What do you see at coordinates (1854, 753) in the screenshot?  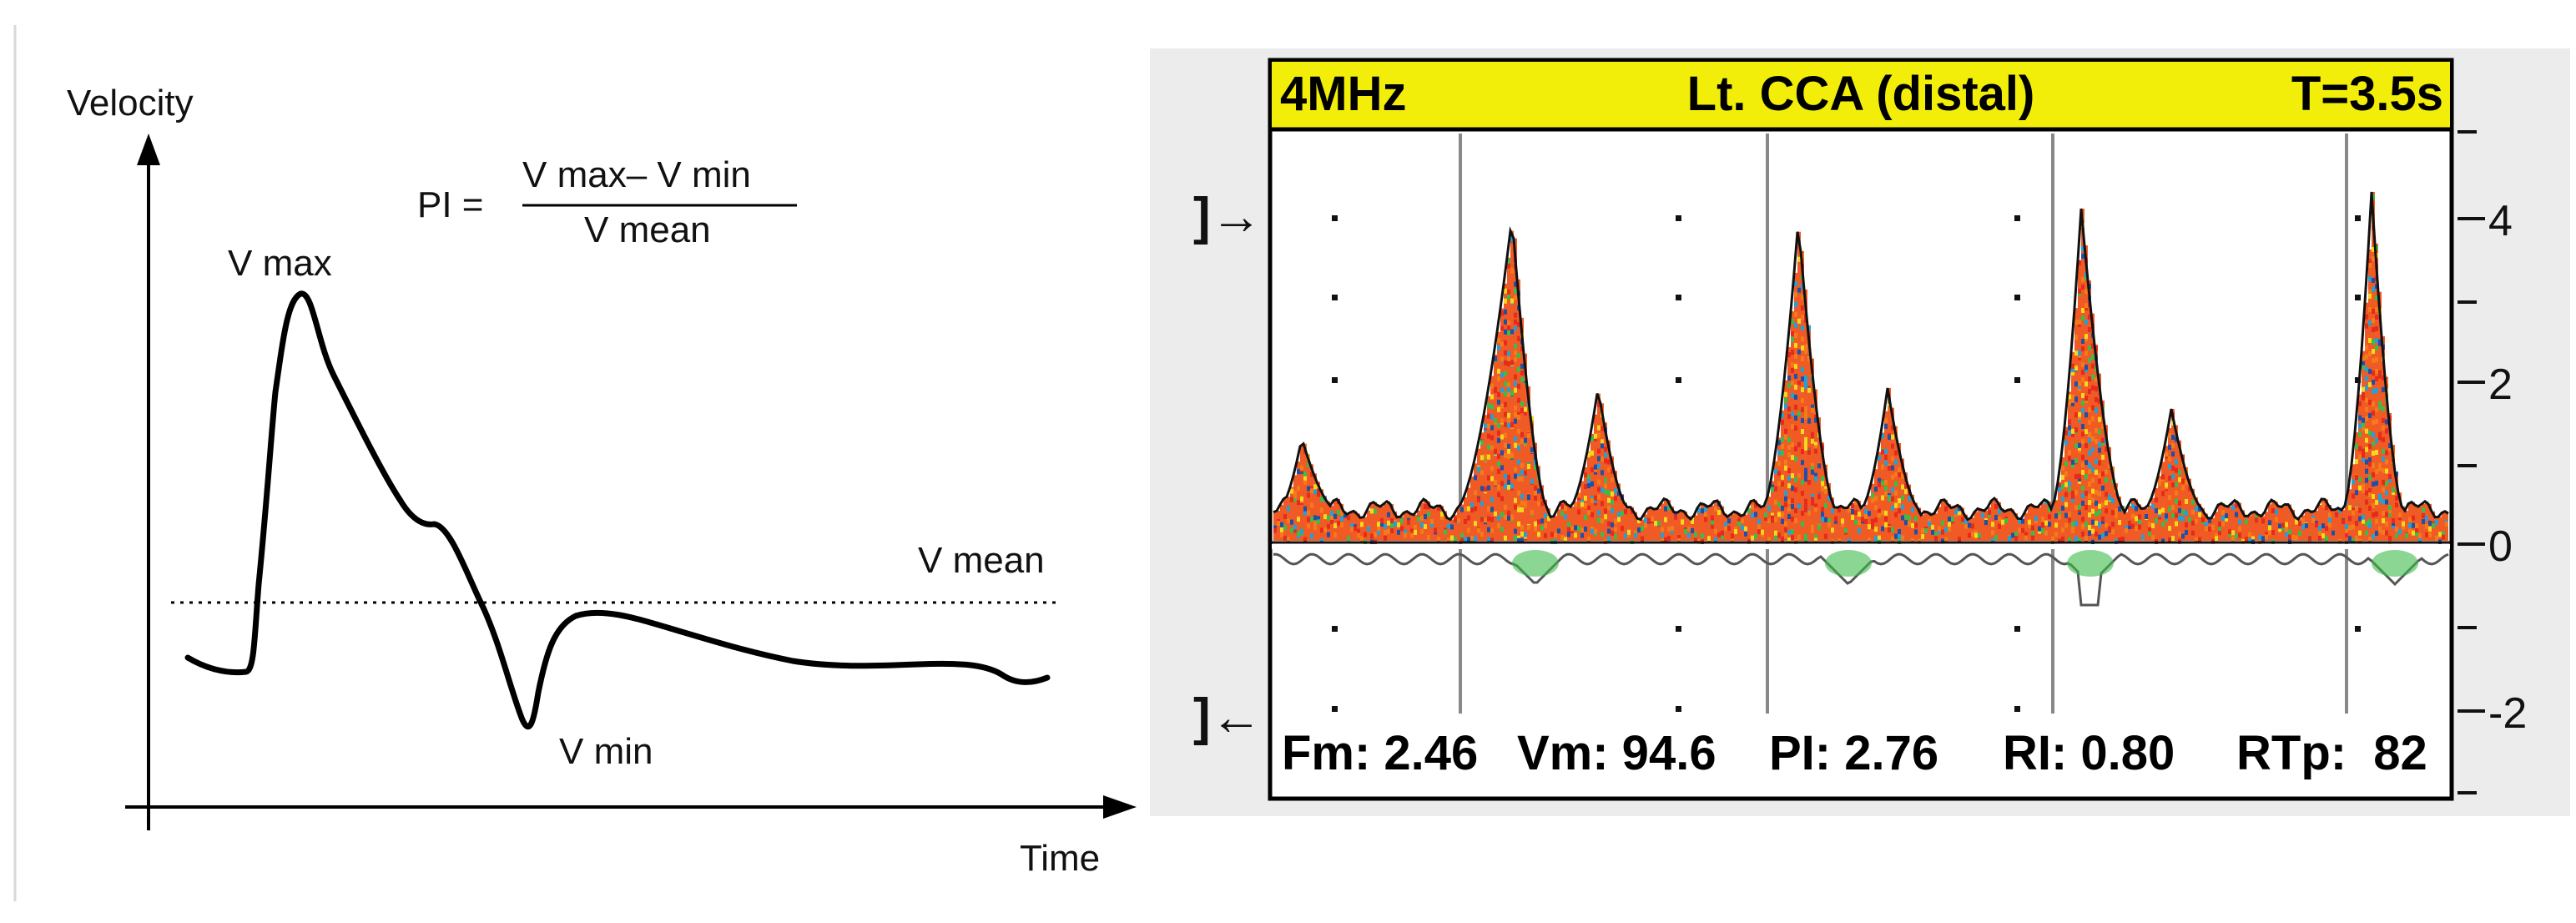 I see `measurement-pi: PI: 2.76` at bounding box center [1854, 753].